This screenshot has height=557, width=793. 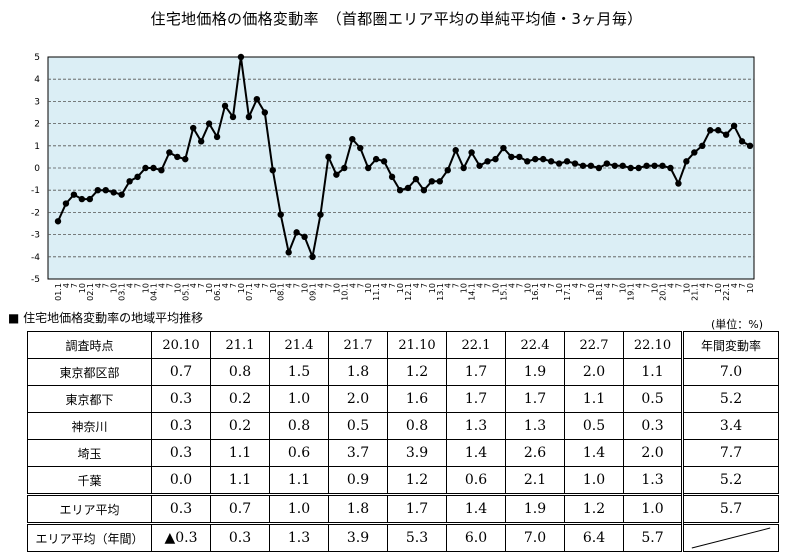 What do you see at coordinates (730, 426) in the screenshot?
I see `table-cell: 3.4` at bounding box center [730, 426].